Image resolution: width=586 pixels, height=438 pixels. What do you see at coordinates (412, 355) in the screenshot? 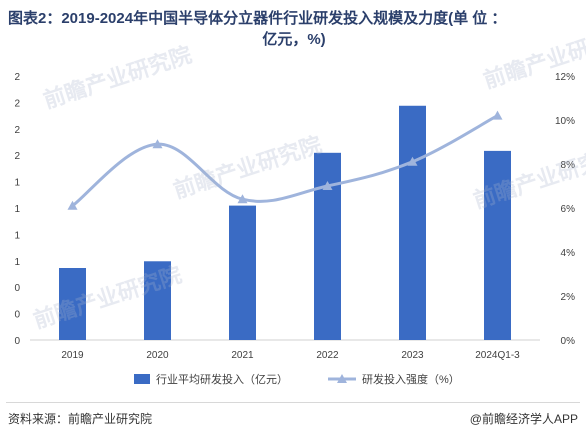
I see `x-axis-tick-label: 2023` at bounding box center [412, 355].